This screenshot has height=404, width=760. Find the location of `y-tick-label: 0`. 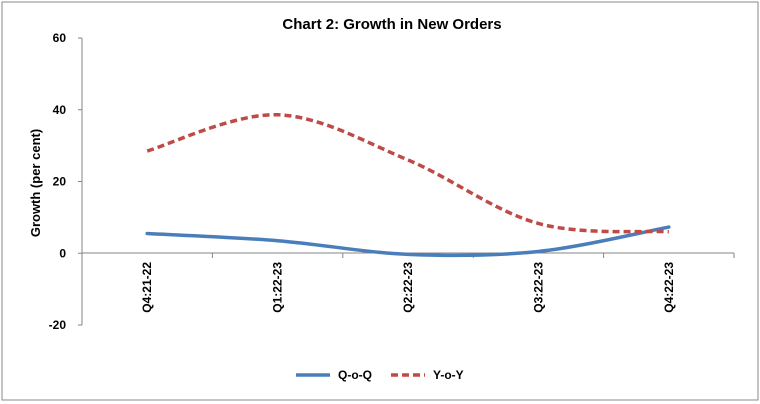

y-tick-label: 0 is located at coordinates (62, 253).